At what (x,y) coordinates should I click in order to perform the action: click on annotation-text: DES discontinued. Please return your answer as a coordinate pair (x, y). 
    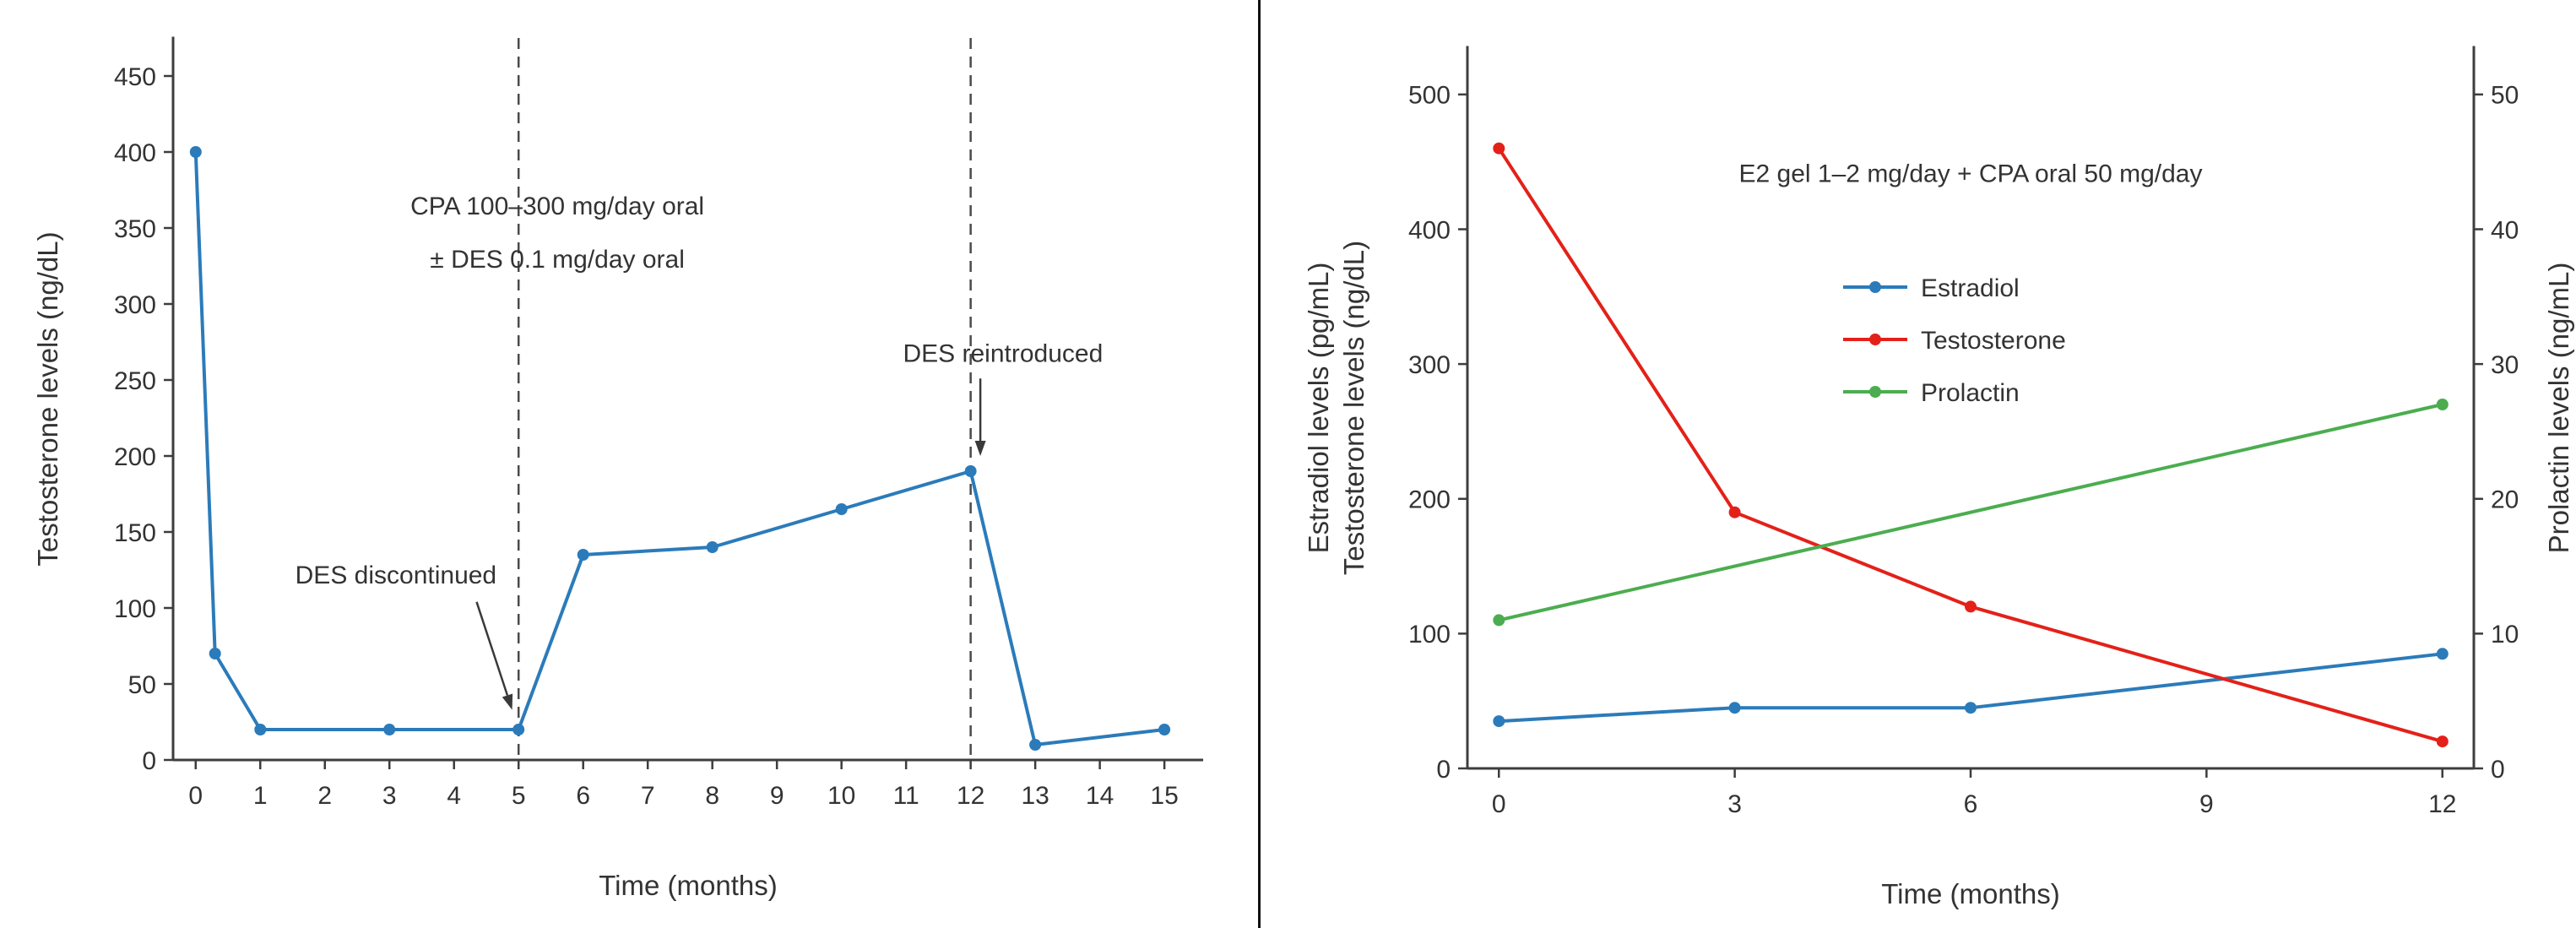
    Looking at the image, I should click on (396, 575).